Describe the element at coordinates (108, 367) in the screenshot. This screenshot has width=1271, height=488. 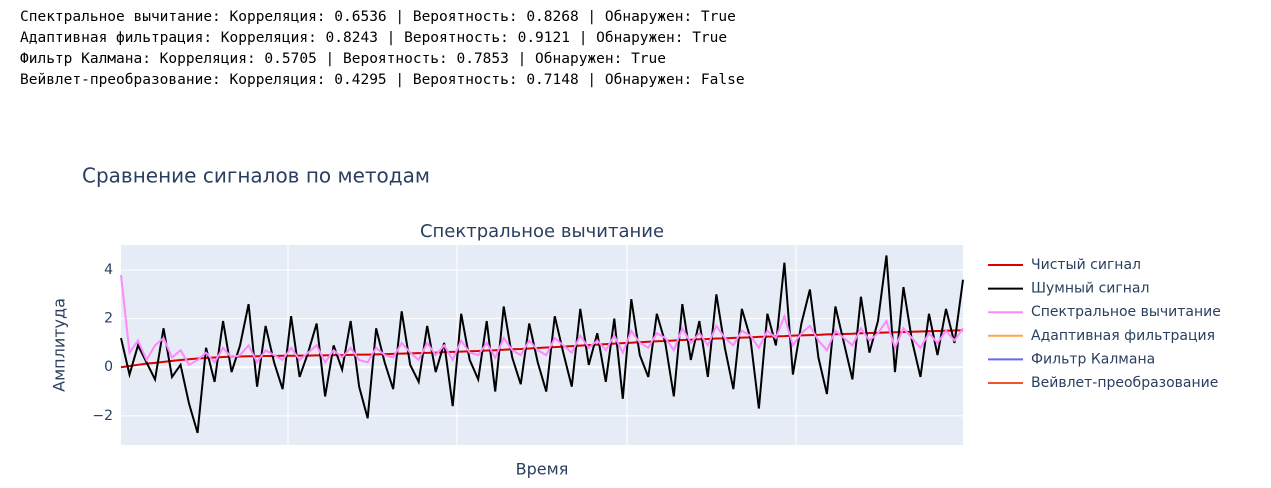
I see `y-tick-label: 0` at that location.